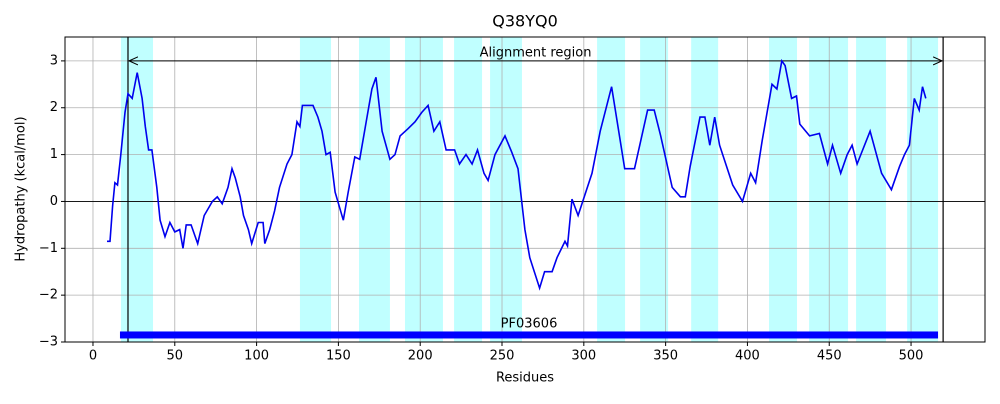  I want to click on y-tick-label: 0, so click(54, 201).